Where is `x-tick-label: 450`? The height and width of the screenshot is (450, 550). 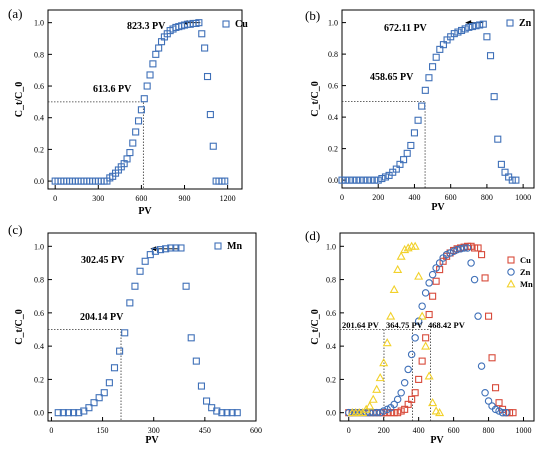
x-tick-label: 450 is located at coordinates (205, 430).